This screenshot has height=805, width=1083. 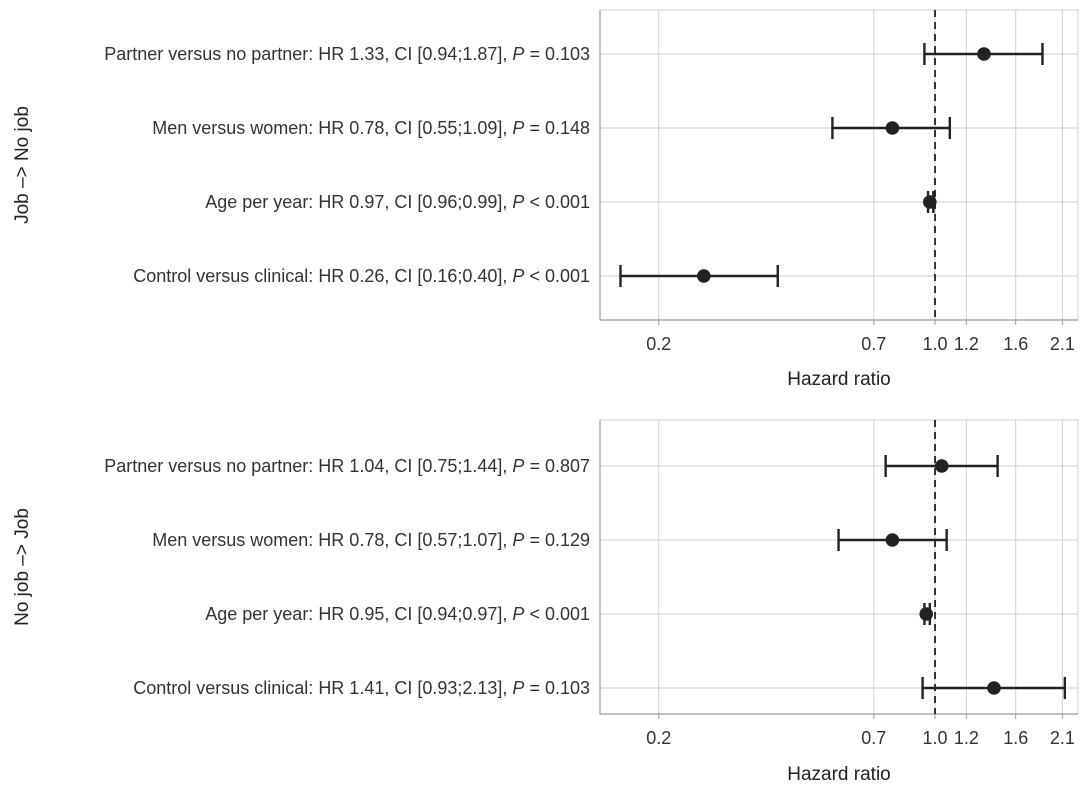 I want to click on panel-strip-label: No job –> Job, so click(x=22, y=567).